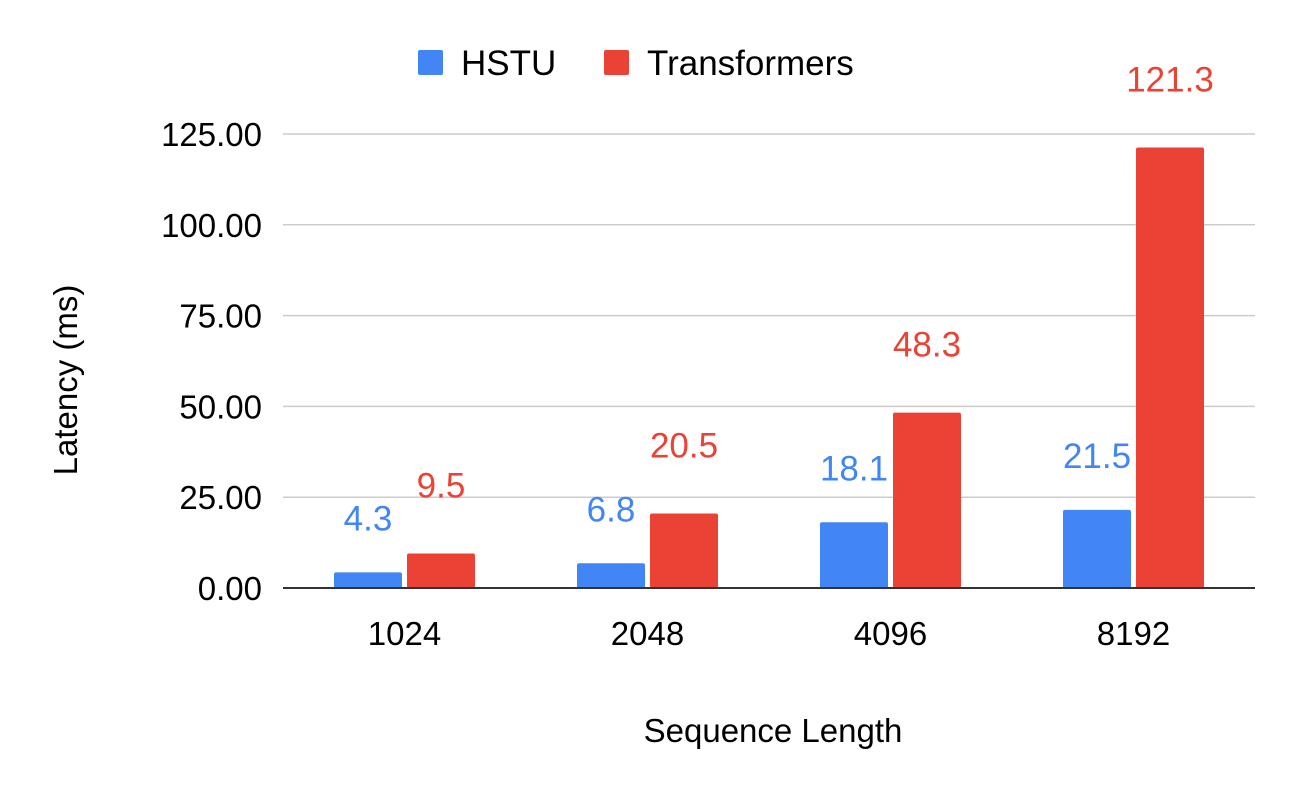 The height and width of the screenshot is (790, 1295). What do you see at coordinates (684, 550) in the screenshot?
I see `bar-transformers-2048` at bounding box center [684, 550].